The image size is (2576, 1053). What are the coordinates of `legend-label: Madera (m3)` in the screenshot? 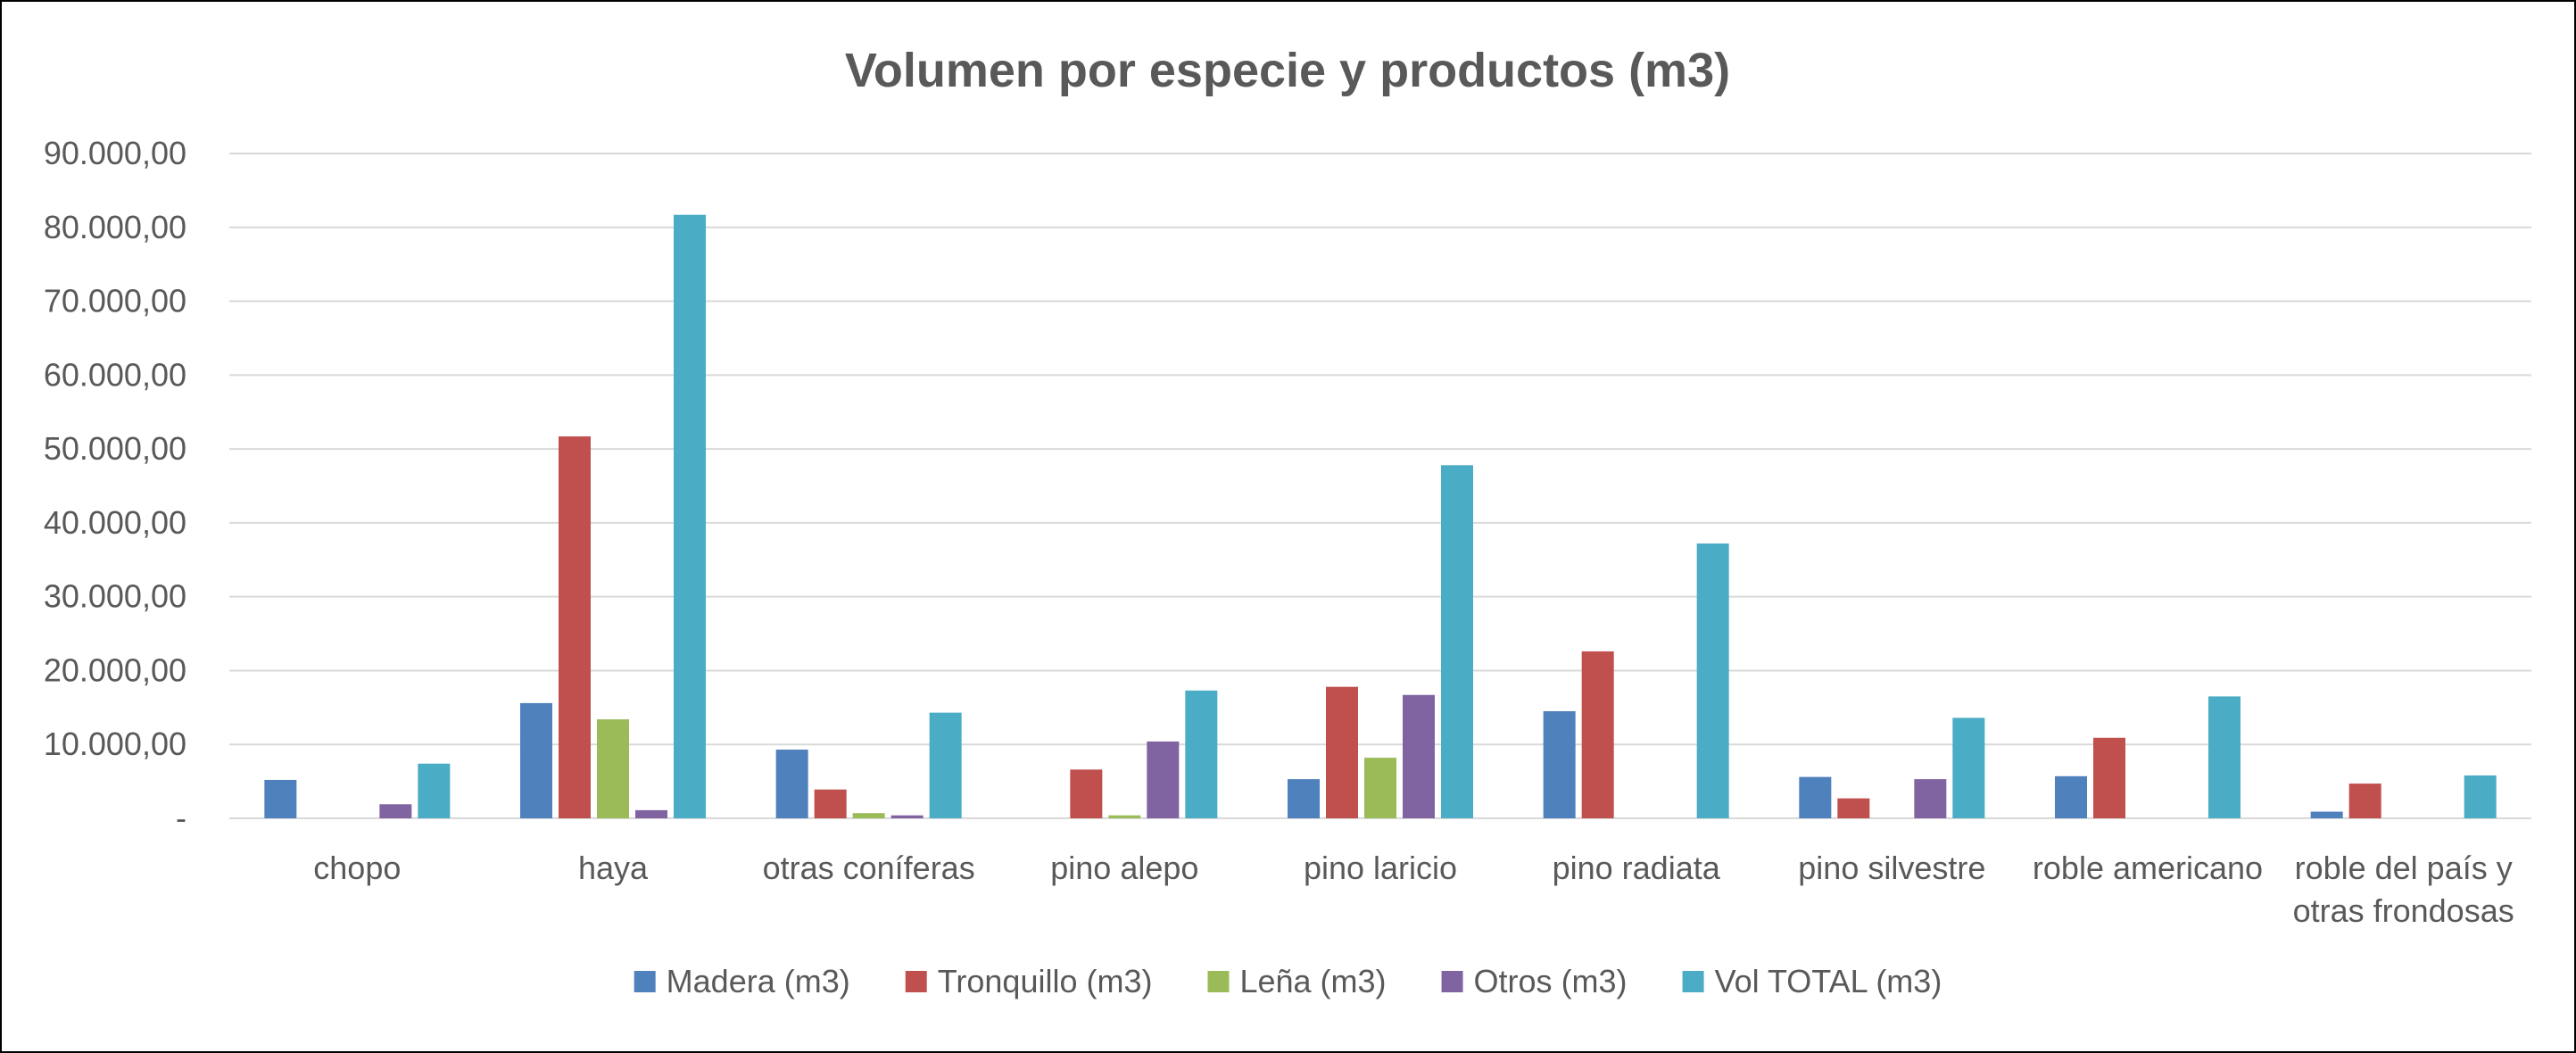 It's located at (758, 981).